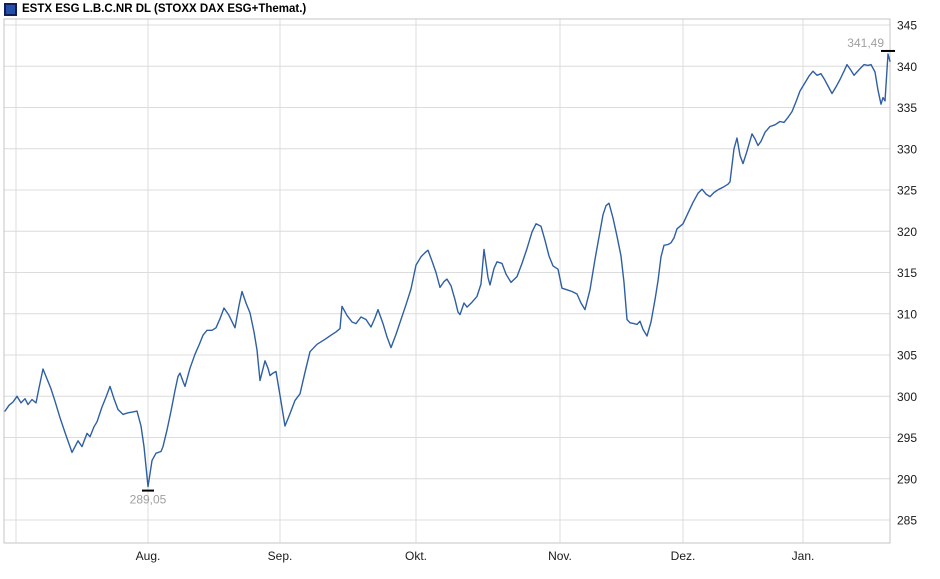  Describe the element at coordinates (803, 556) in the screenshot. I see `x-axis-label: Jan.` at that location.